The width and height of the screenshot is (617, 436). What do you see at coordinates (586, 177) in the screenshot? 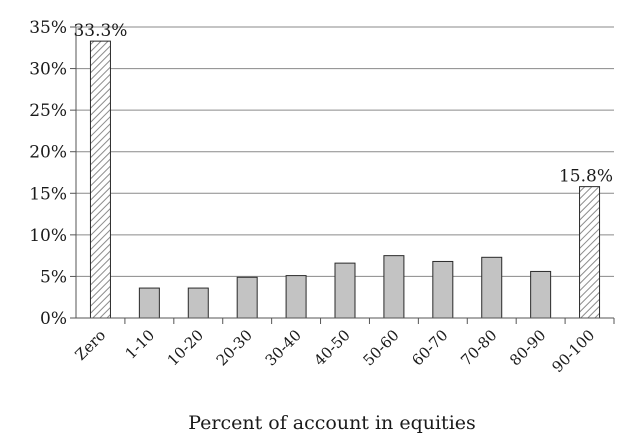
I see `data-label: 15.8%` at bounding box center [586, 177].